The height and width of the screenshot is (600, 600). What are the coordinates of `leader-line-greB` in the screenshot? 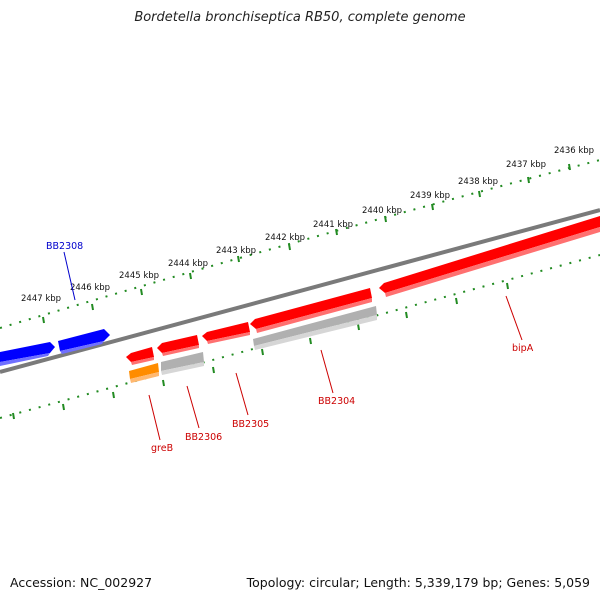 It's located at (154, 417).